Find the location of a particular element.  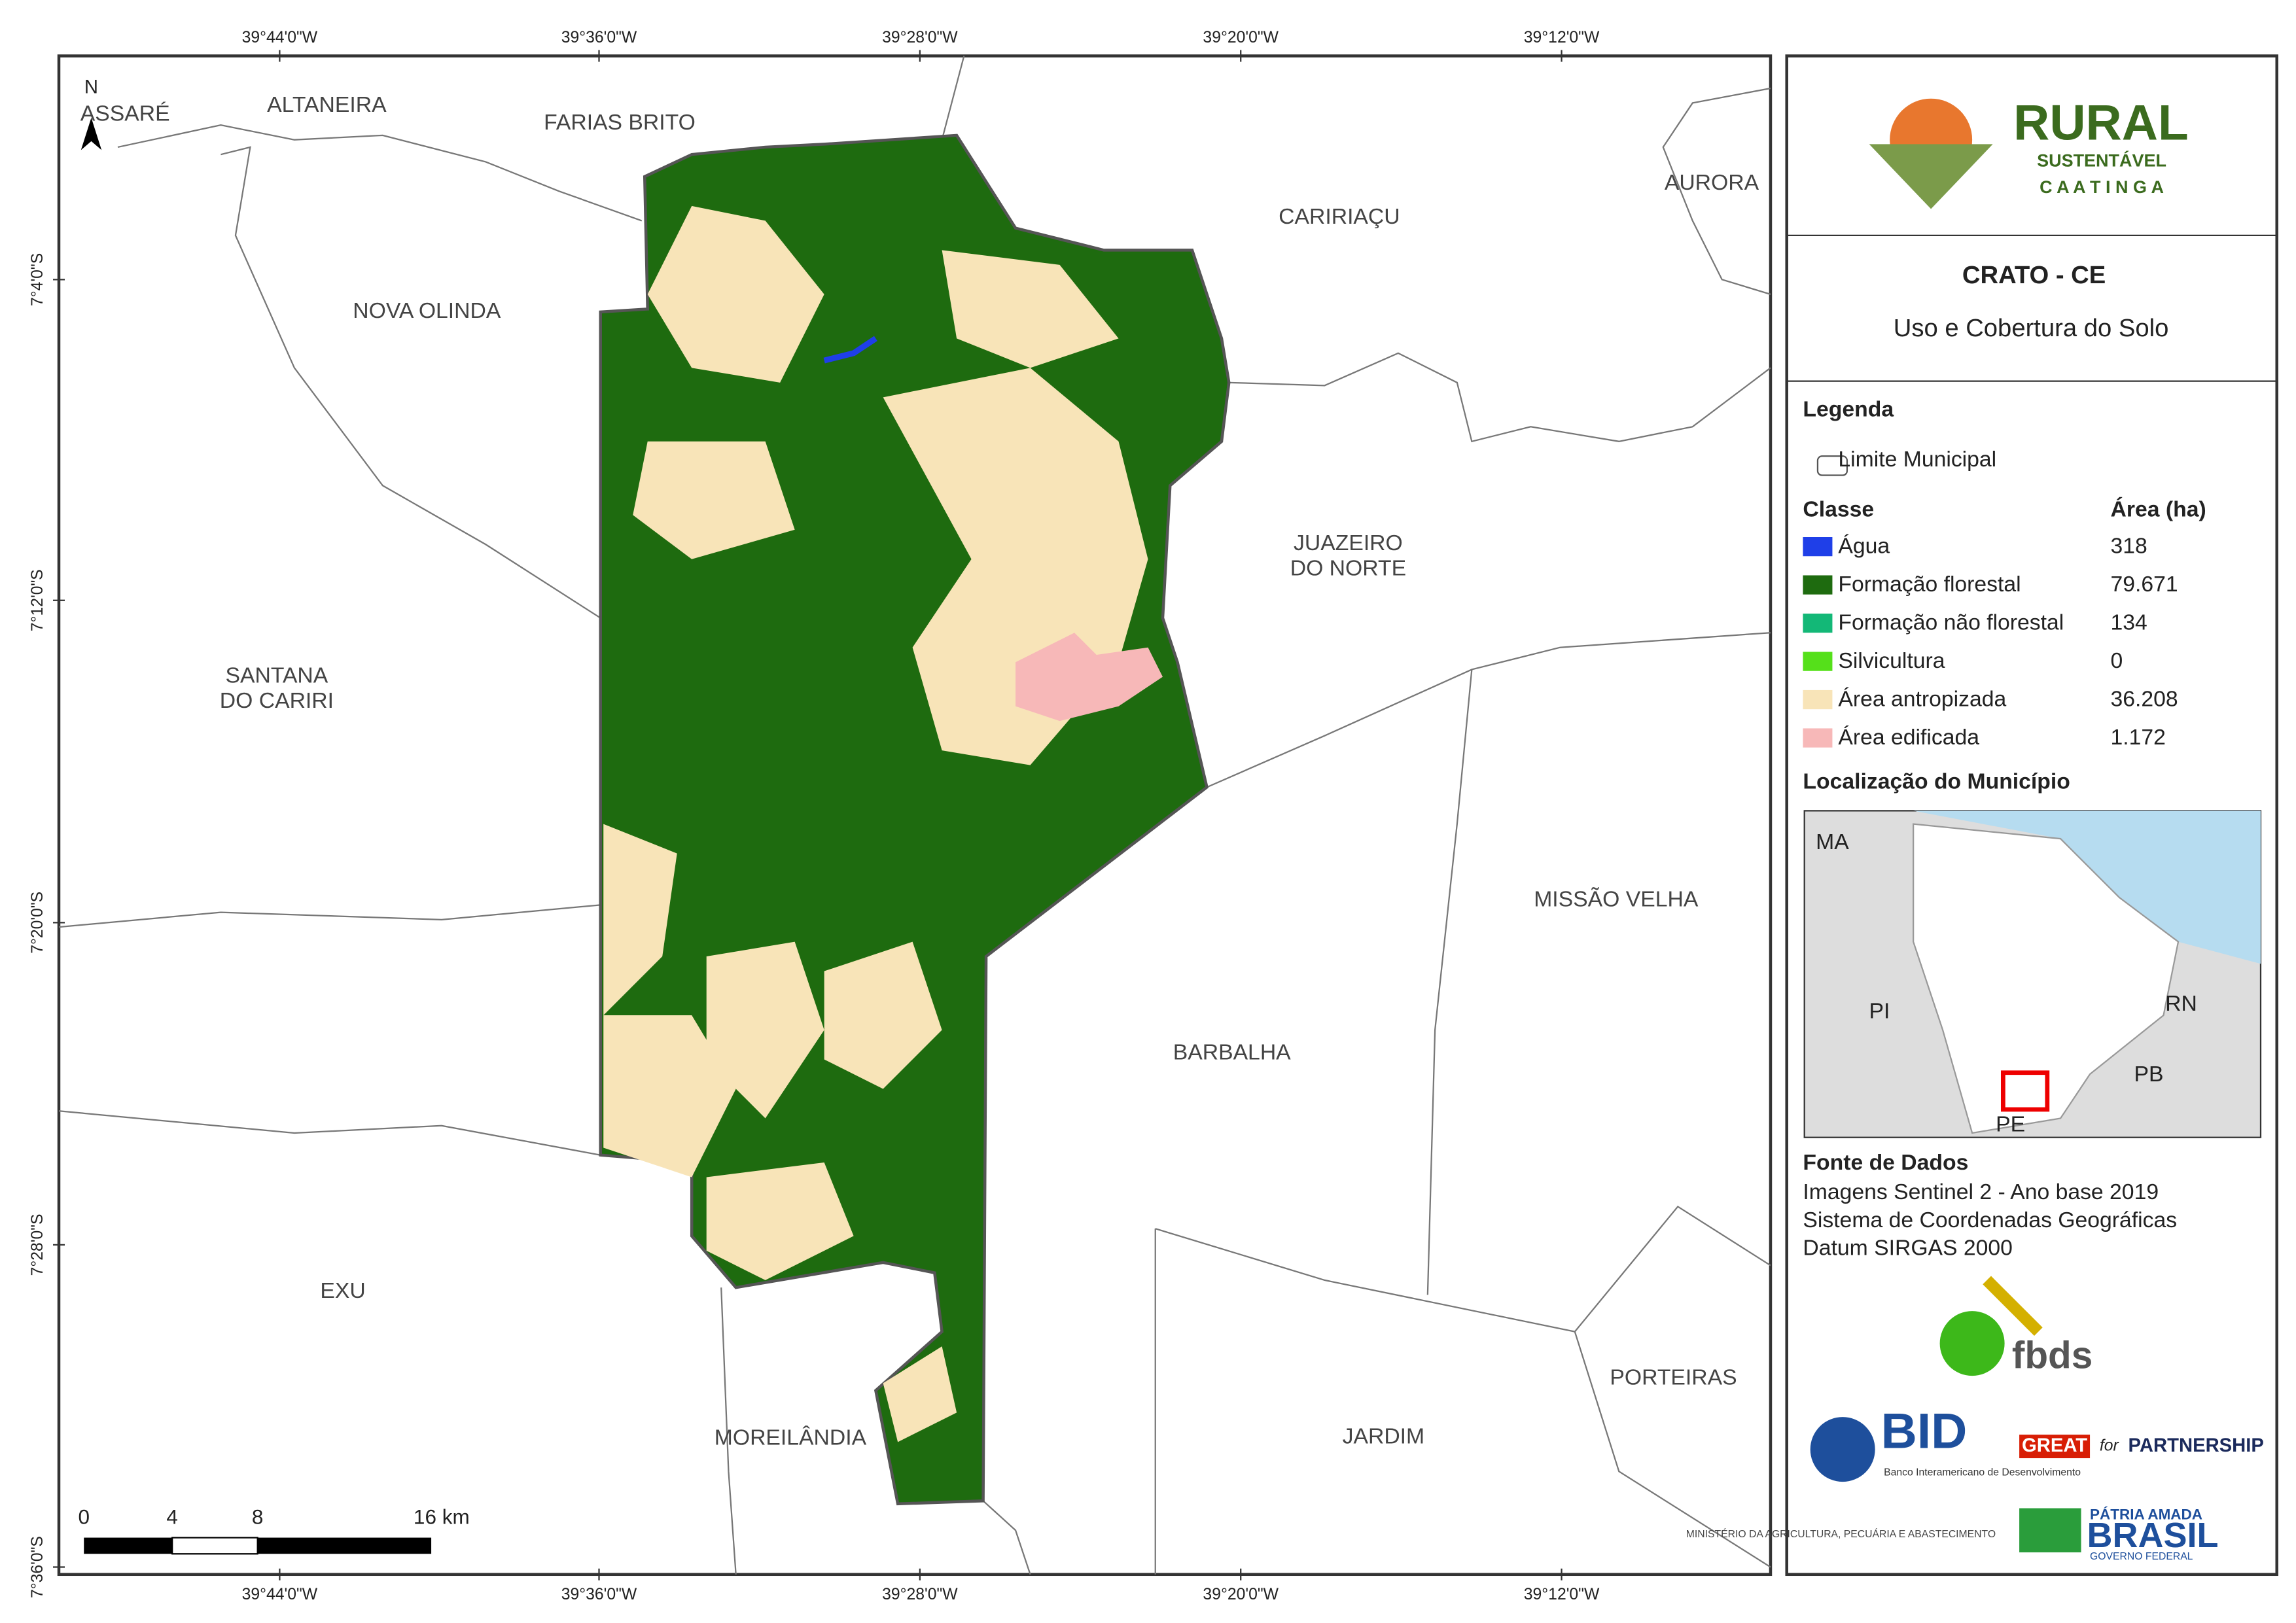

panel-subtitle: Uso e Cobertura do Solo is located at coordinates (2031, 328).